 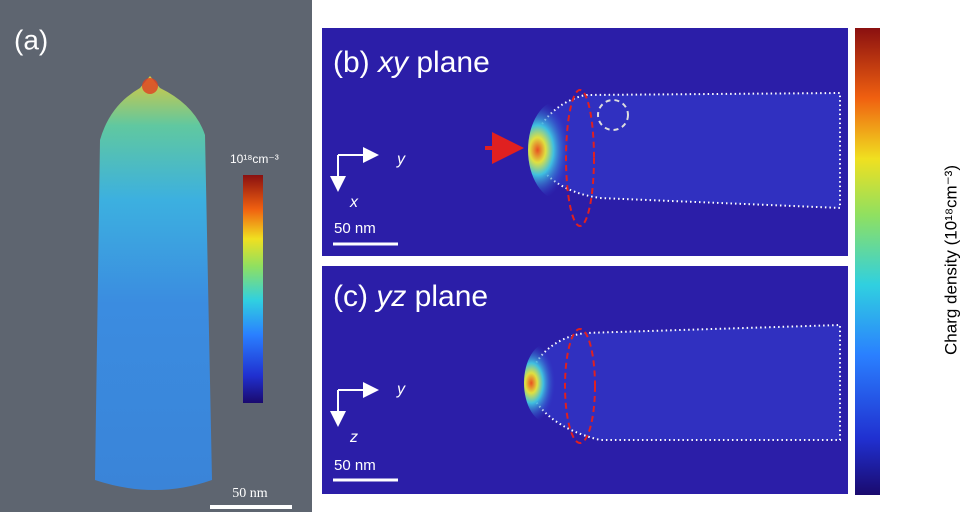 What do you see at coordinates (254, 159) in the screenshot?
I see `colorbar-unit: 10¹⁸cm⁻³` at bounding box center [254, 159].